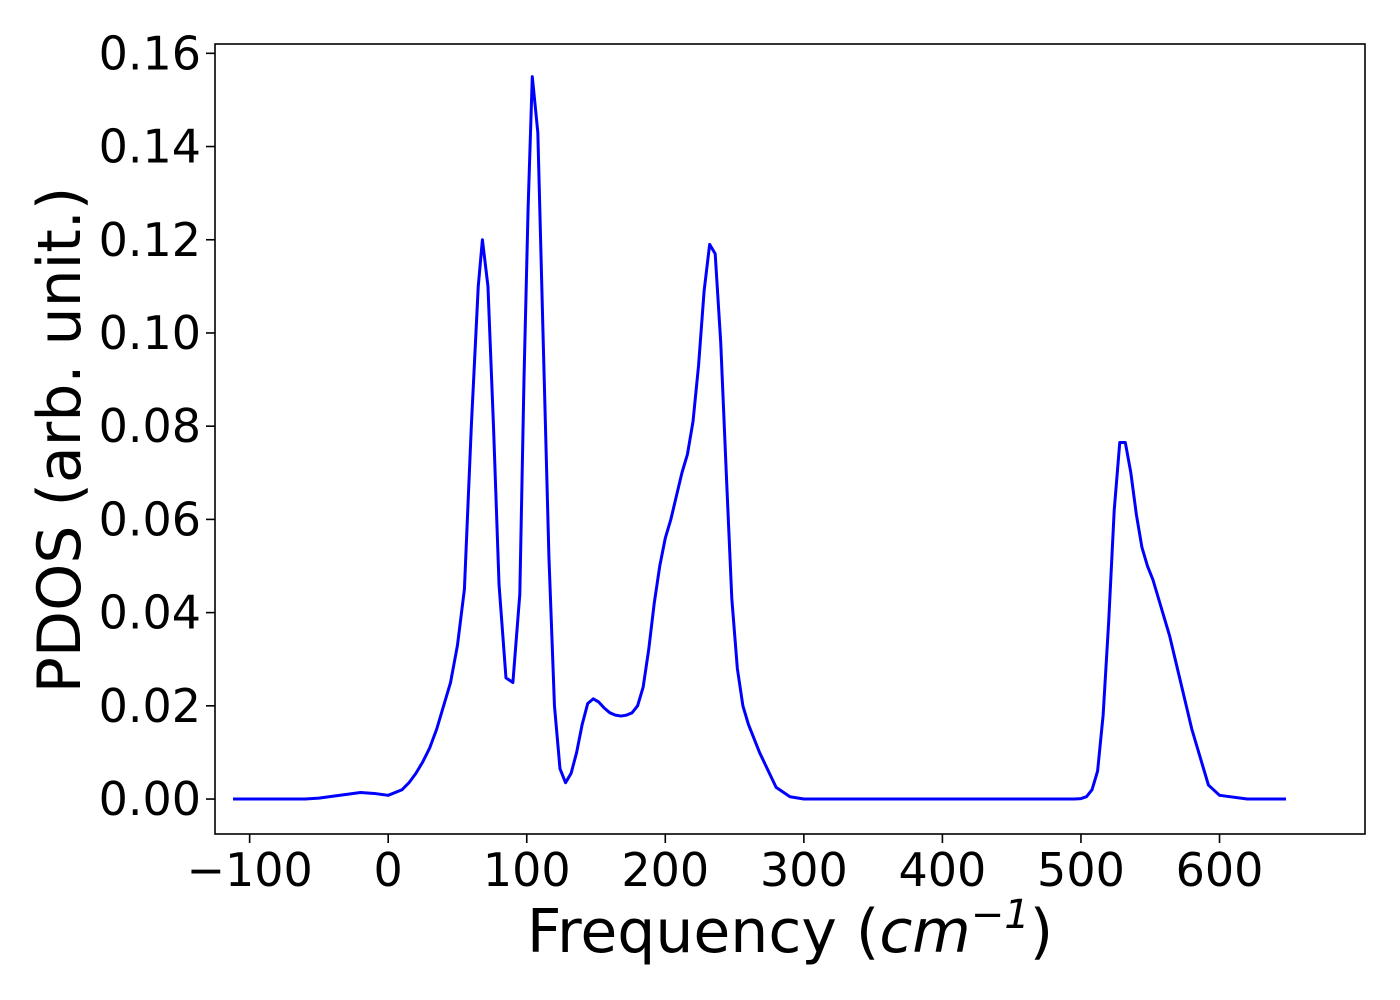  What do you see at coordinates (60, 440) in the screenshot?
I see `y-axis-label: PDOS (arb. unit.)` at bounding box center [60, 440].